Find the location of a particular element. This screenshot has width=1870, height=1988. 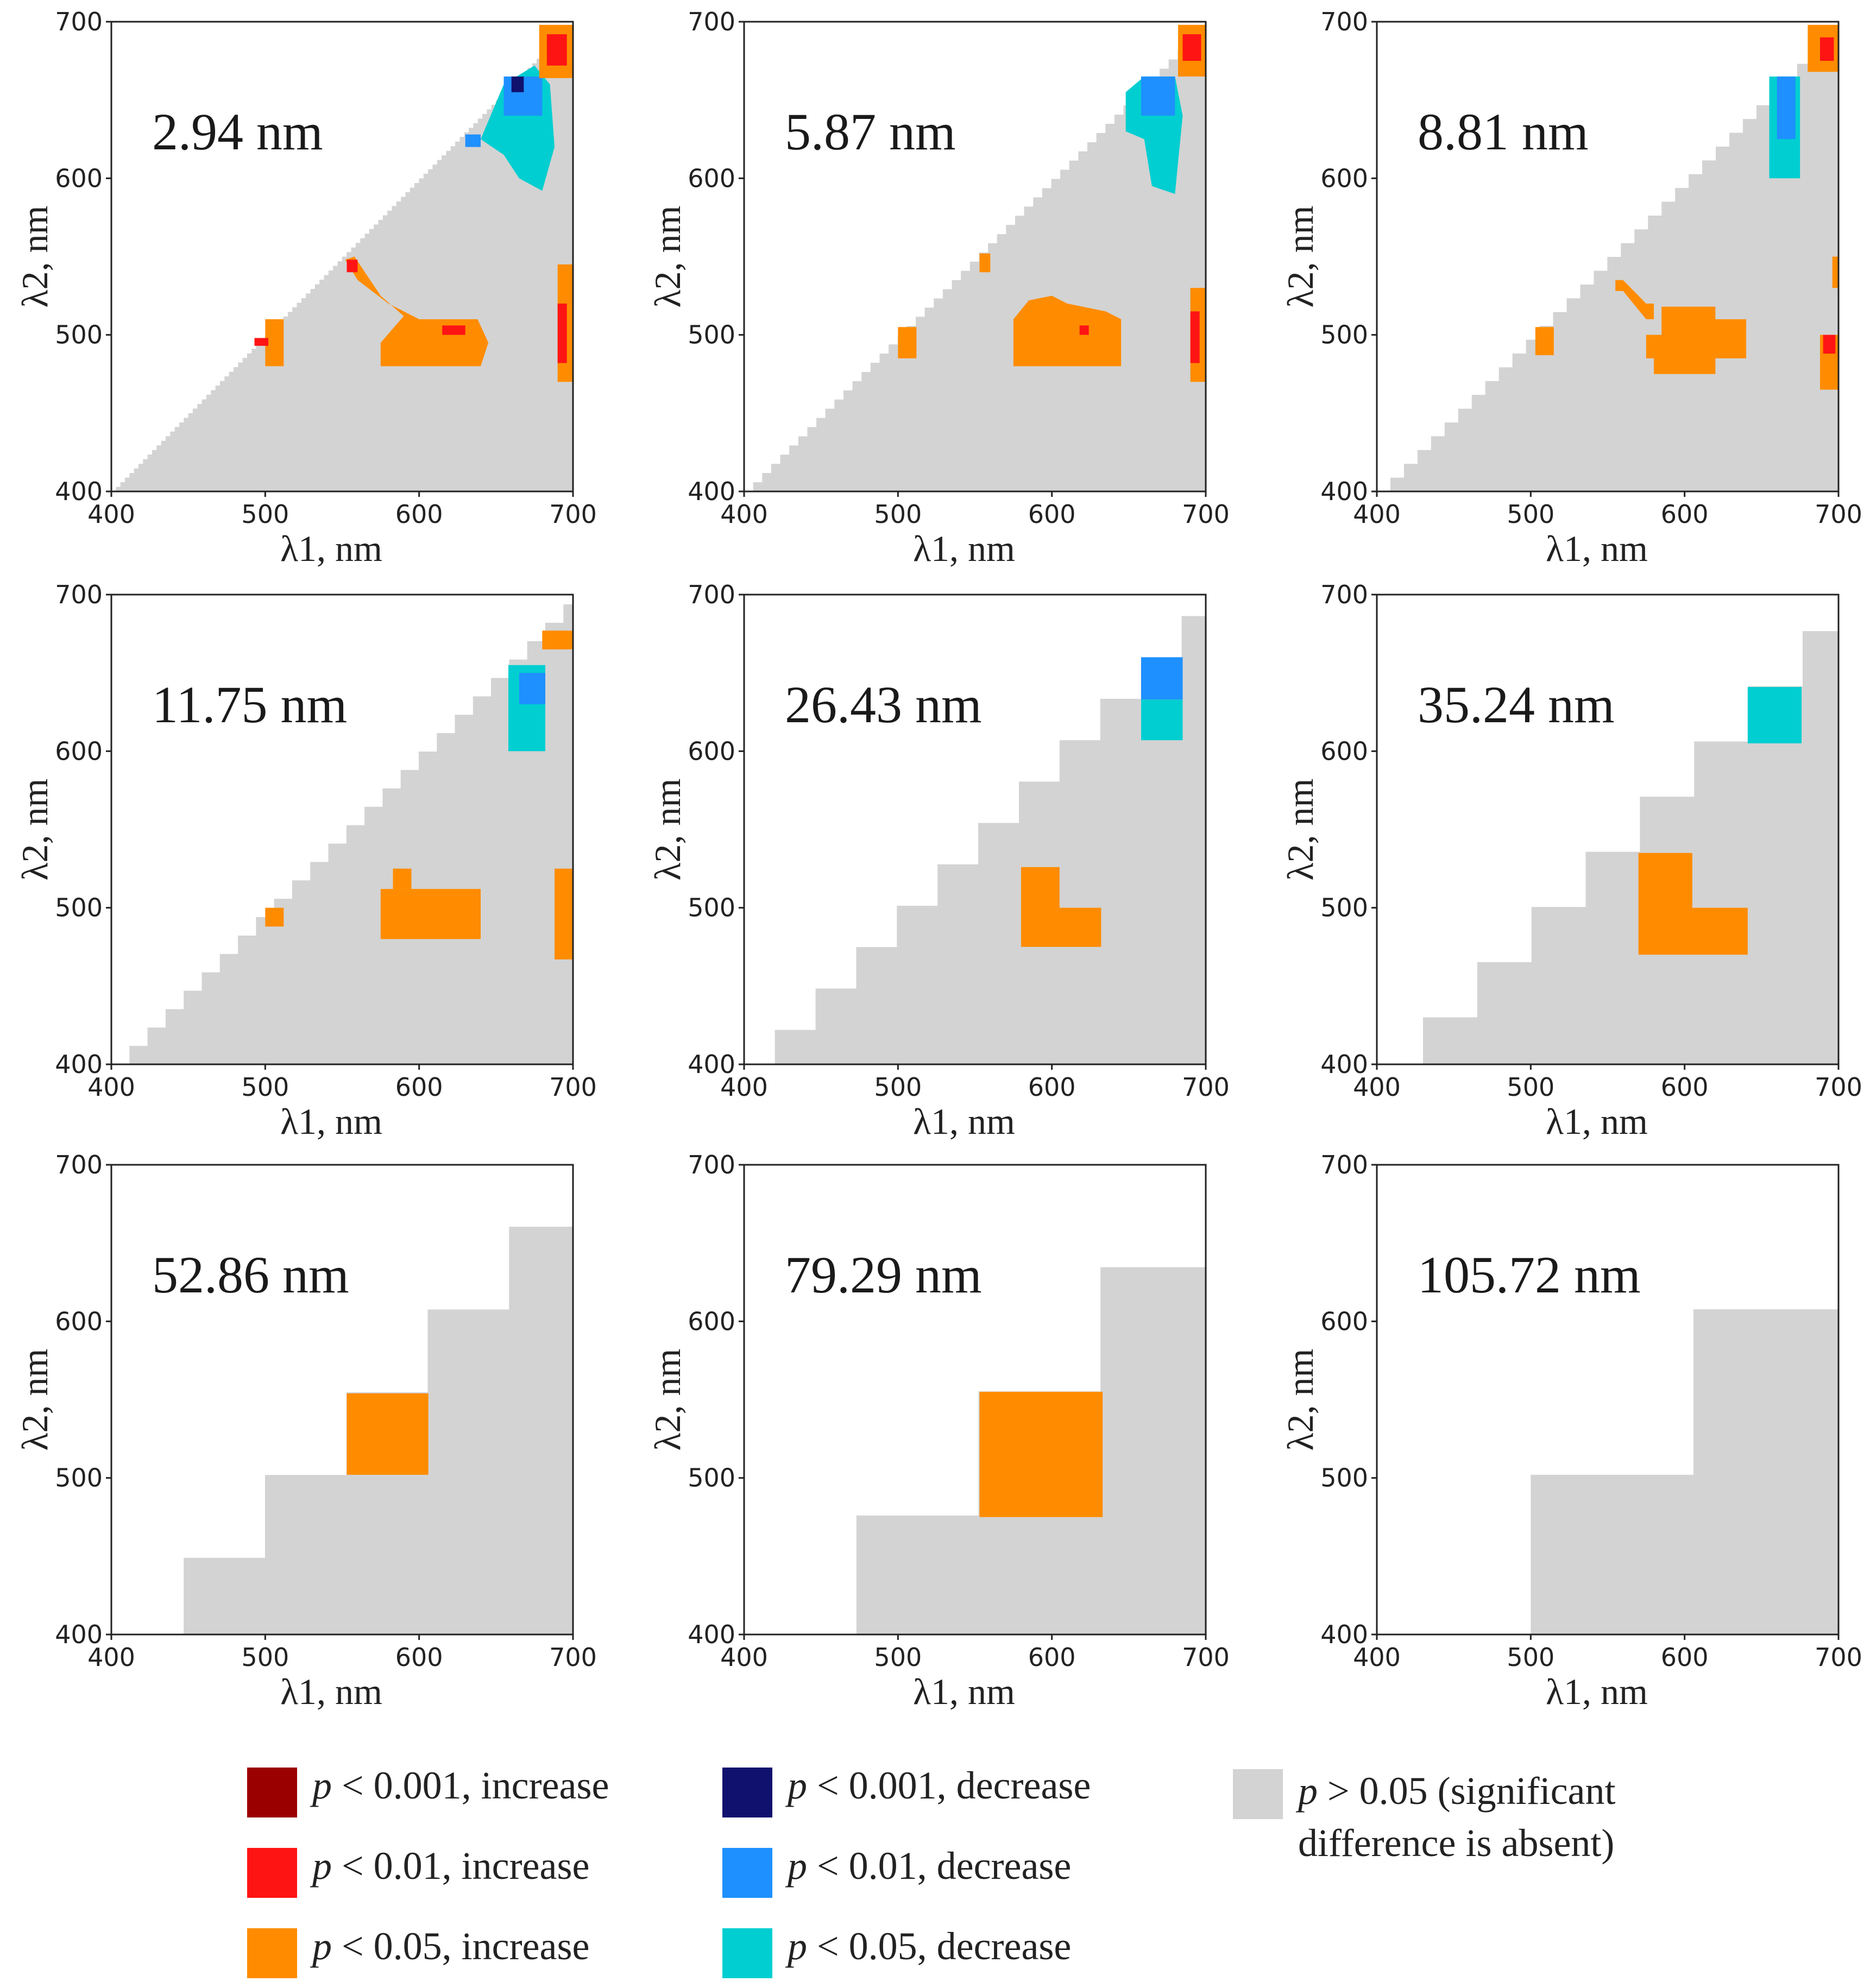

legend-label: p < 0.01, decrease is located at coordinates (930, 1866).